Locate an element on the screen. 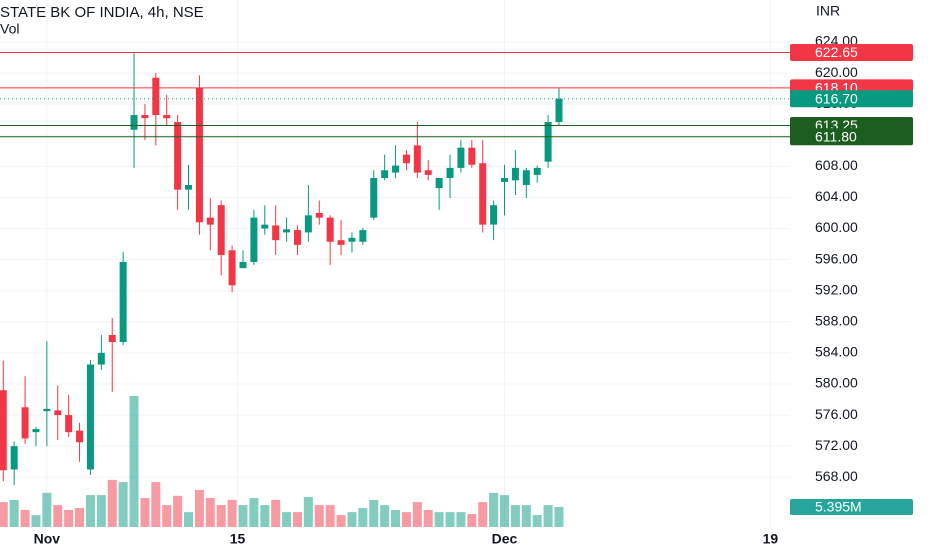 The width and height of the screenshot is (932, 550). volume-label: 5.395M is located at coordinates (838, 507).